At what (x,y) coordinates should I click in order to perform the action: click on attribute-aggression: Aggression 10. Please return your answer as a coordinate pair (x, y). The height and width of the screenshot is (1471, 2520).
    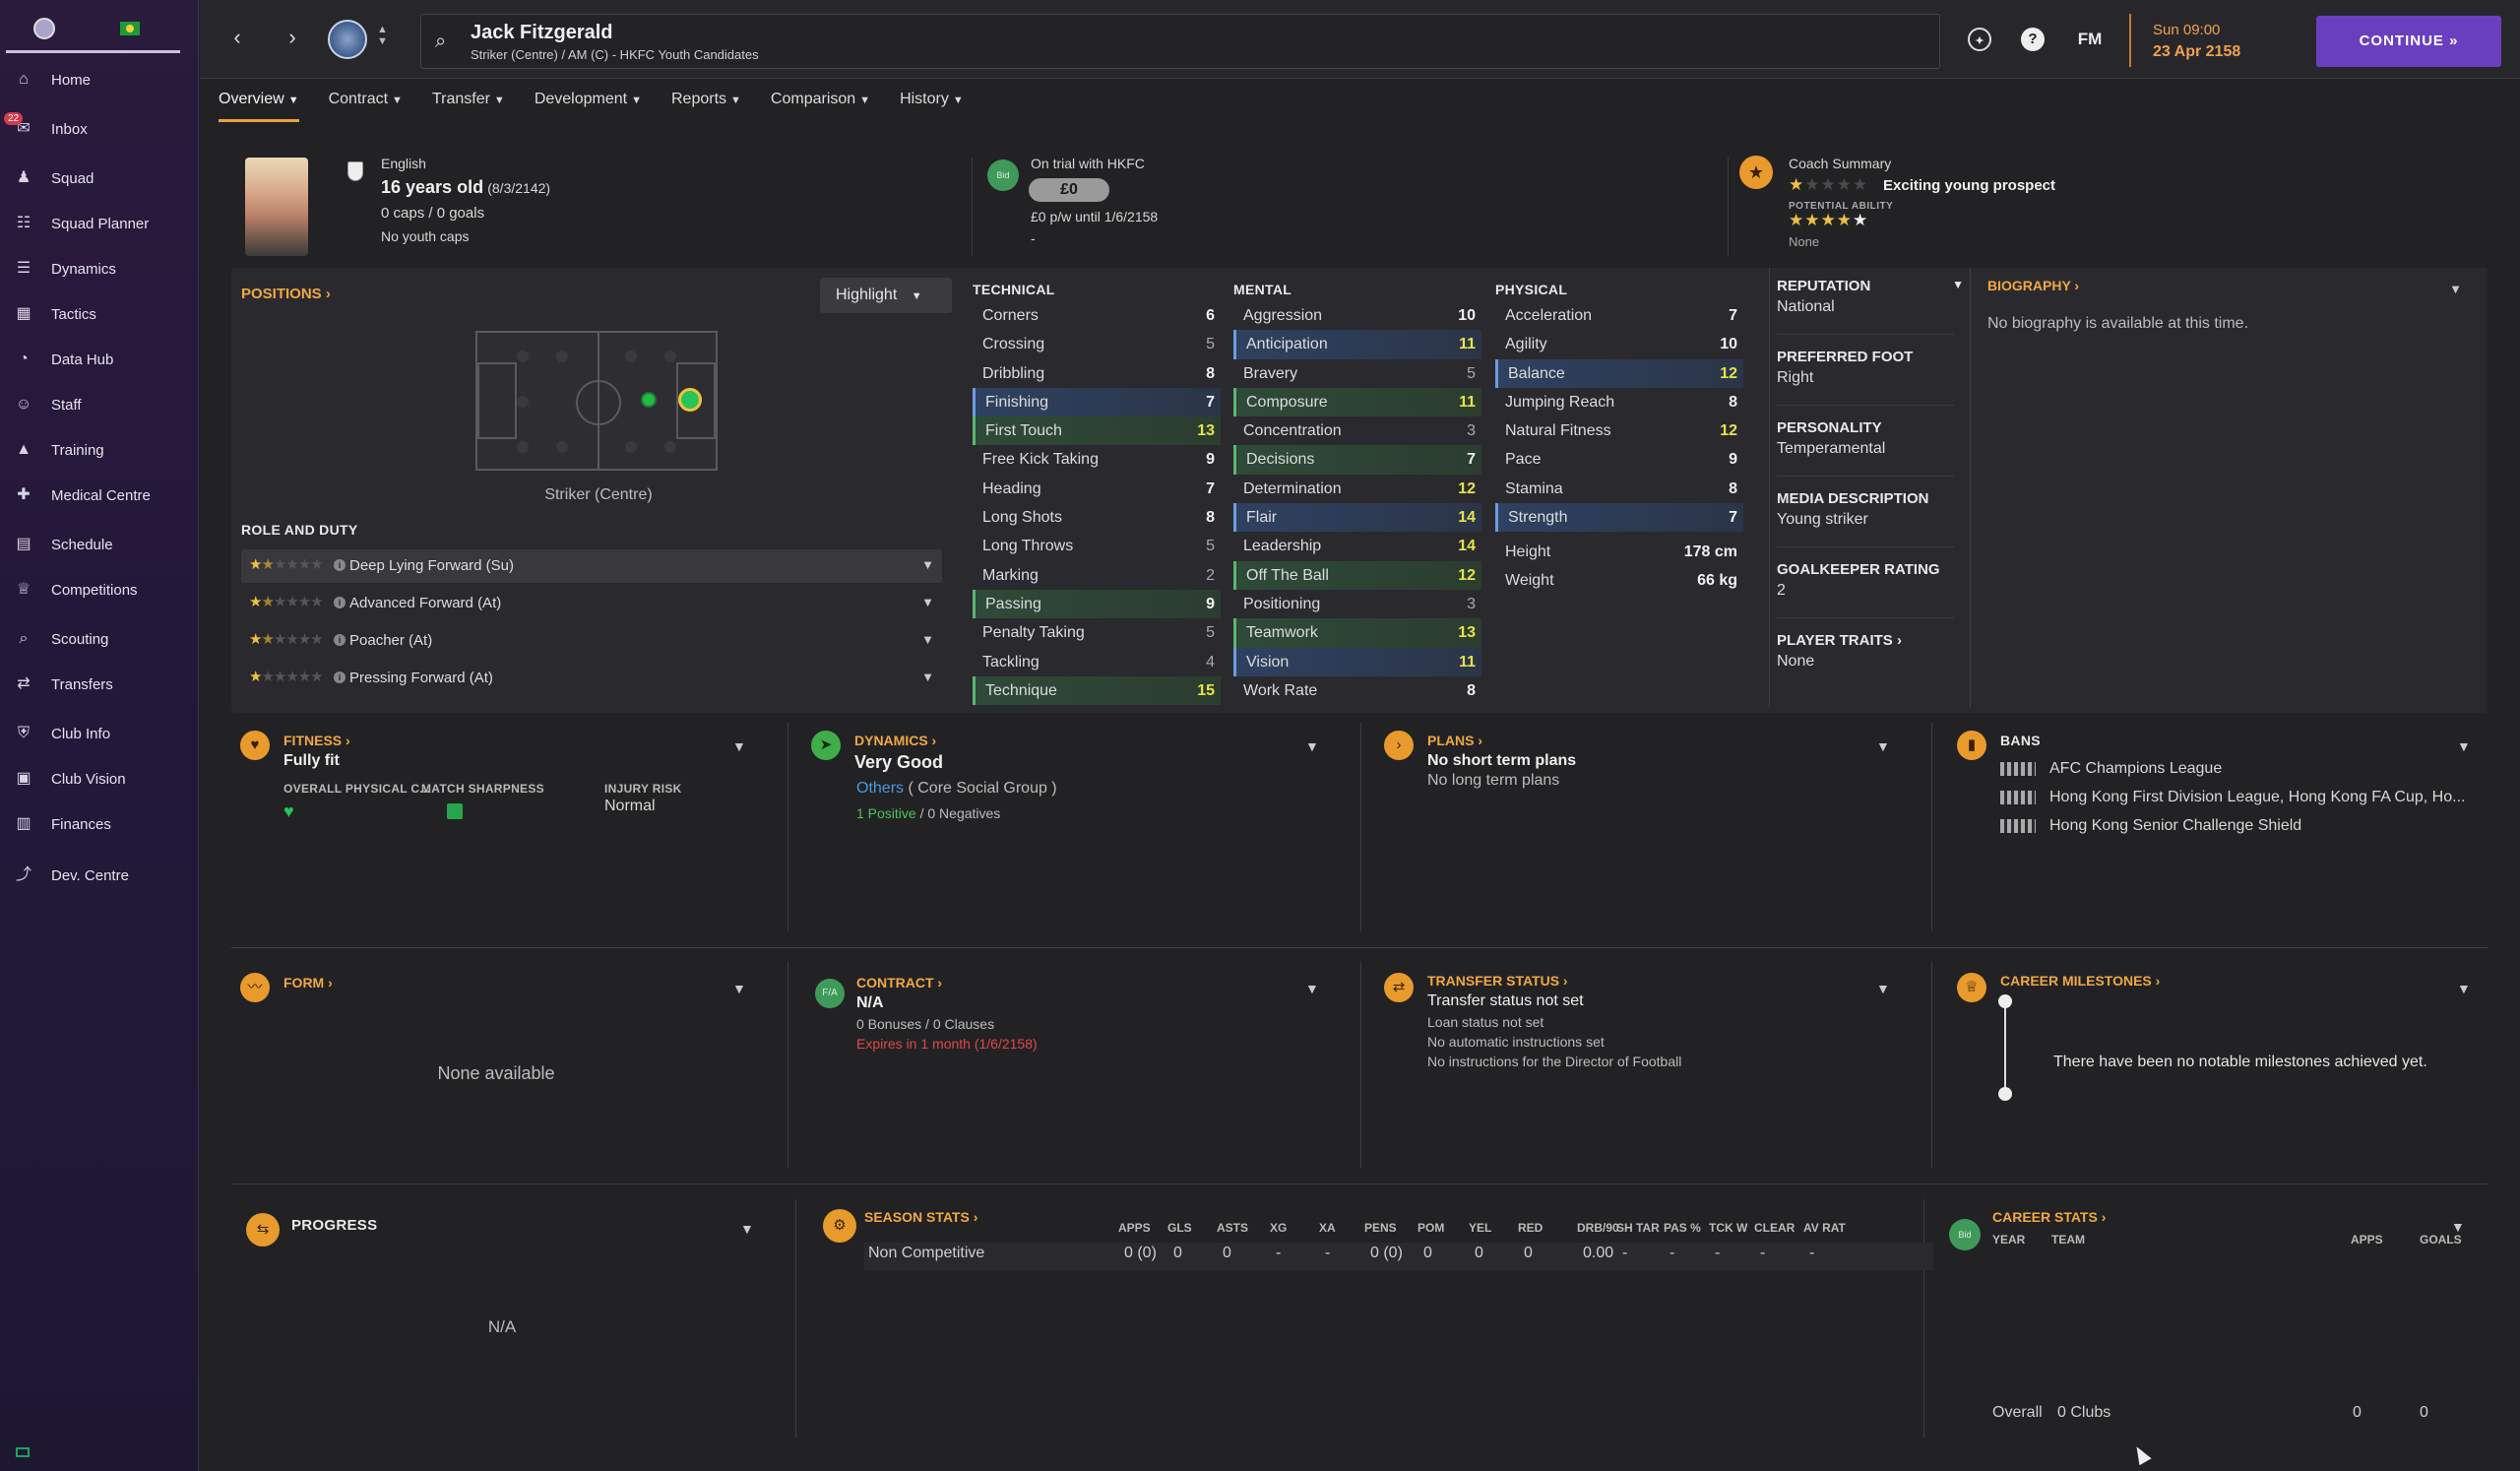
    Looking at the image, I should click on (1357, 315).